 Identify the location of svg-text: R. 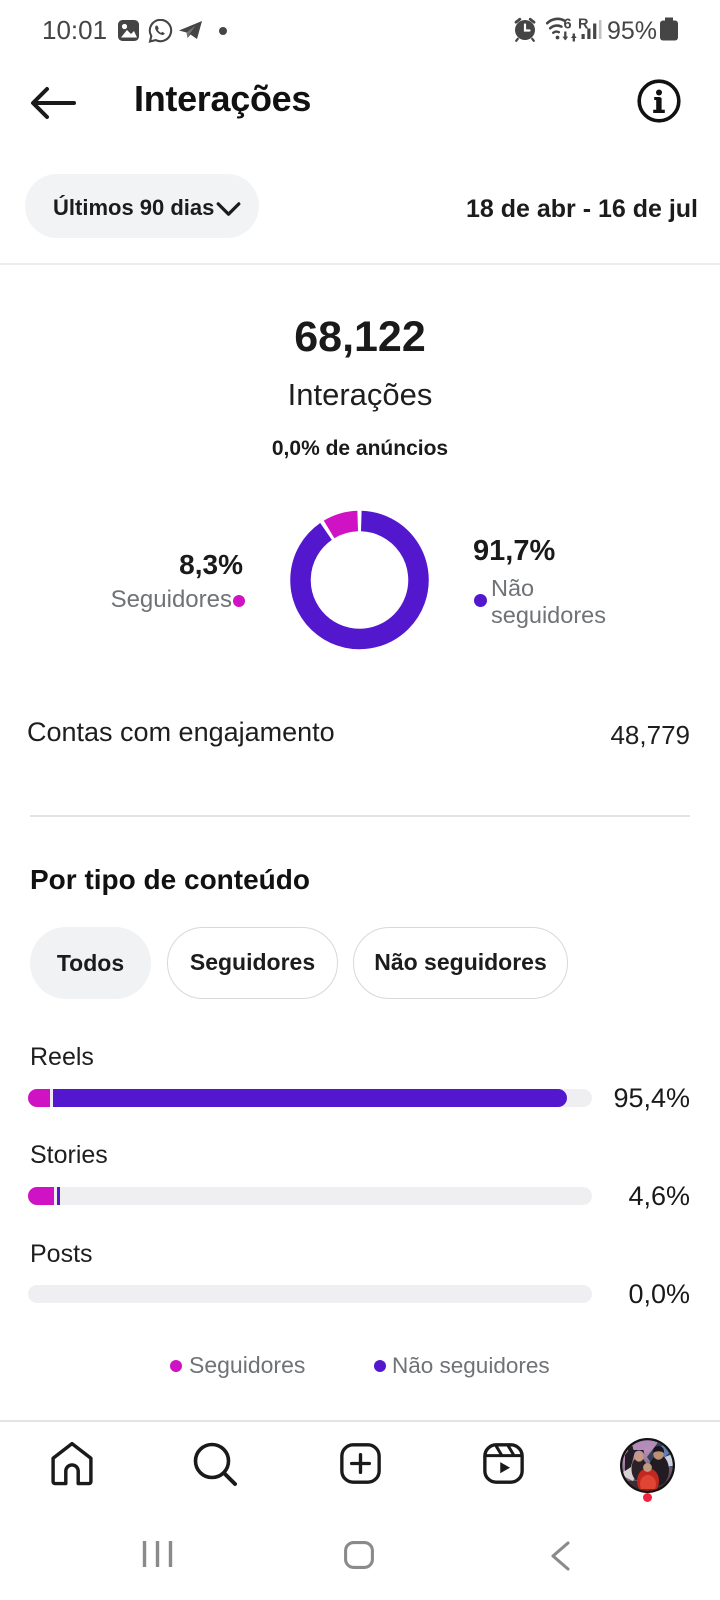
(583, 25).